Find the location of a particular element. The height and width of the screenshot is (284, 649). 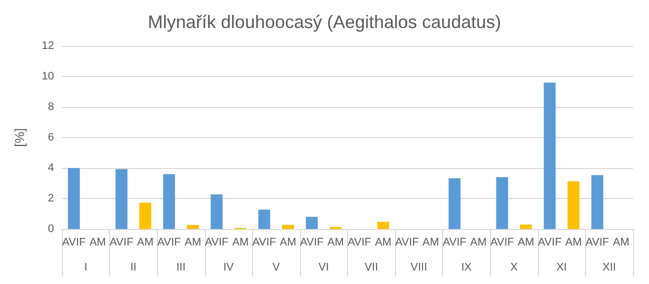

x-tick-label: XI is located at coordinates (561, 268).